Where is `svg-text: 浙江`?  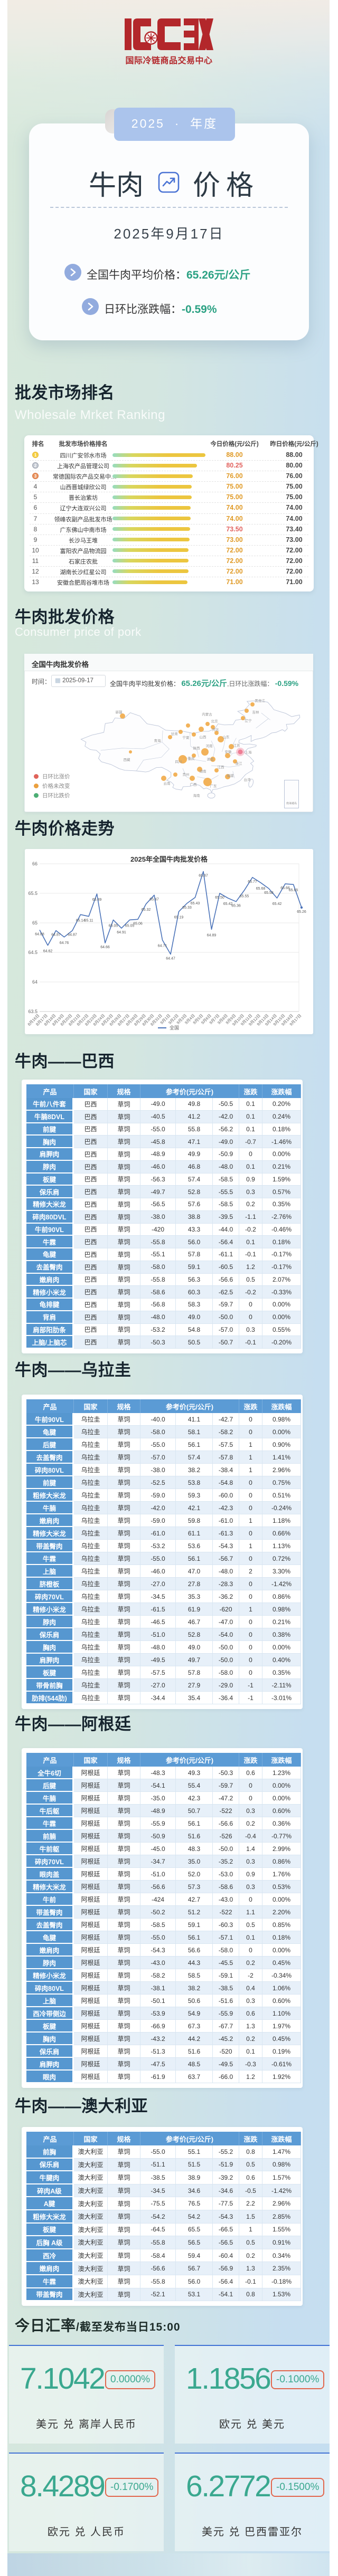 svg-text: 浙江 is located at coordinates (239, 763).